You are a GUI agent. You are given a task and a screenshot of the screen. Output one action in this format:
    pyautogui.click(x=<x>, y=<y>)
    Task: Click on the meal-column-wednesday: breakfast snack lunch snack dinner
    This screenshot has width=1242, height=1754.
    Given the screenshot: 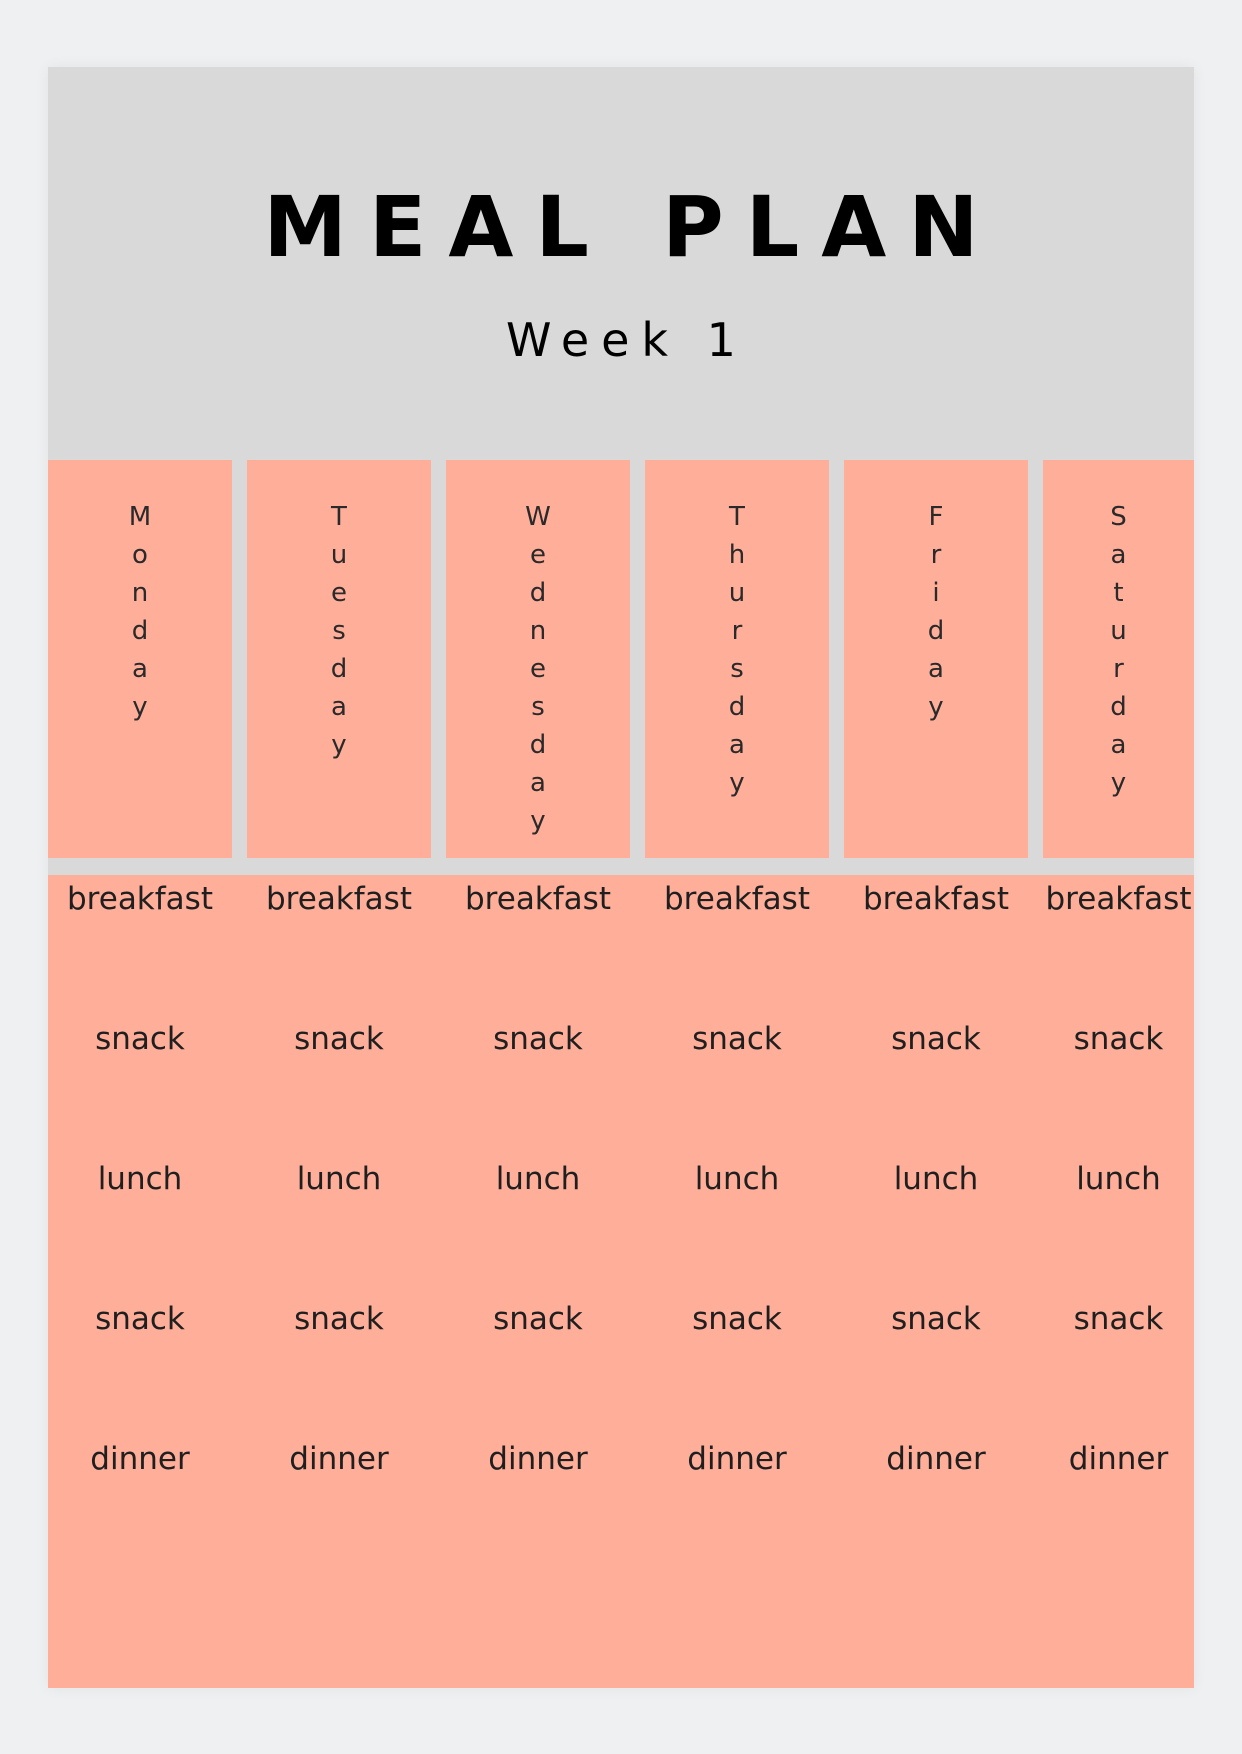 What is the action you would take?
    pyautogui.click(x=538, y=1281)
    